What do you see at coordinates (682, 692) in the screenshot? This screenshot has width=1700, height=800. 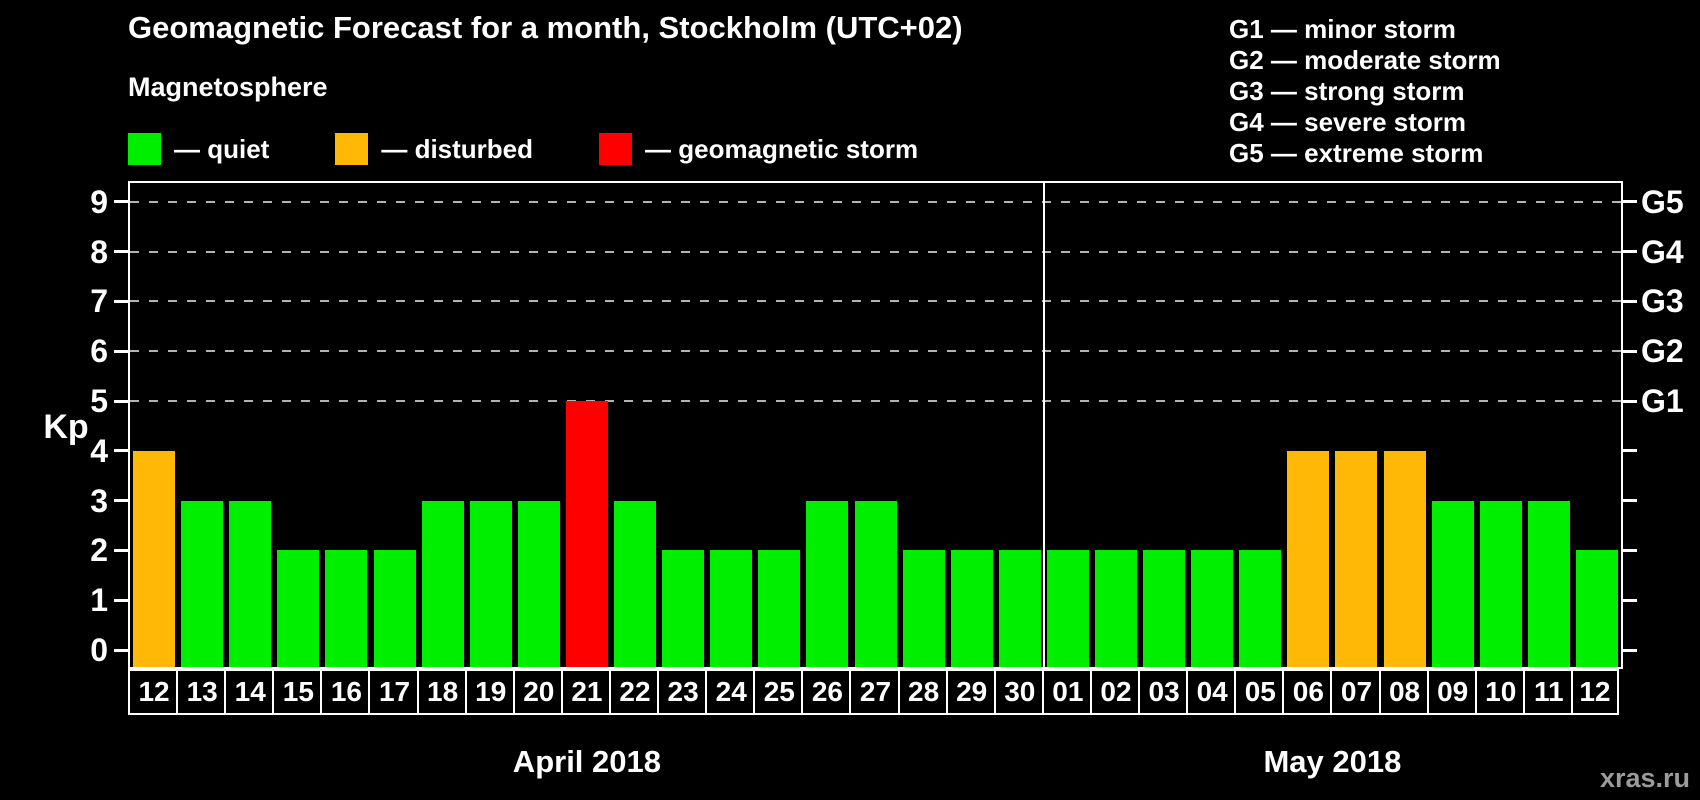 I see `date-cell-23: 23` at bounding box center [682, 692].